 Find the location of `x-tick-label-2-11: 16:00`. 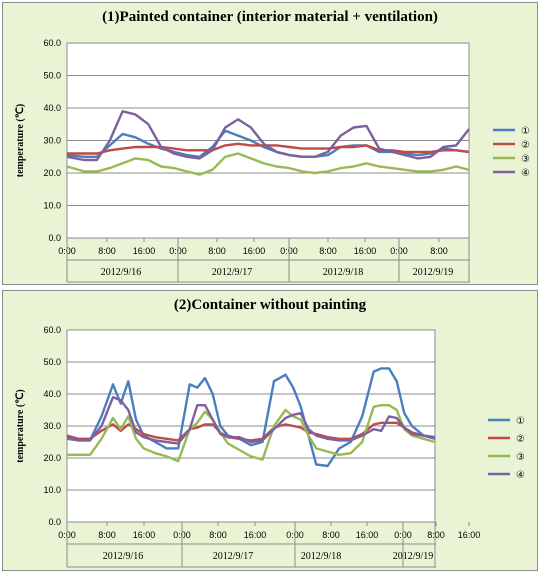

x-tick-label-2-11: 16:00 is located at coordinates (469, 535).